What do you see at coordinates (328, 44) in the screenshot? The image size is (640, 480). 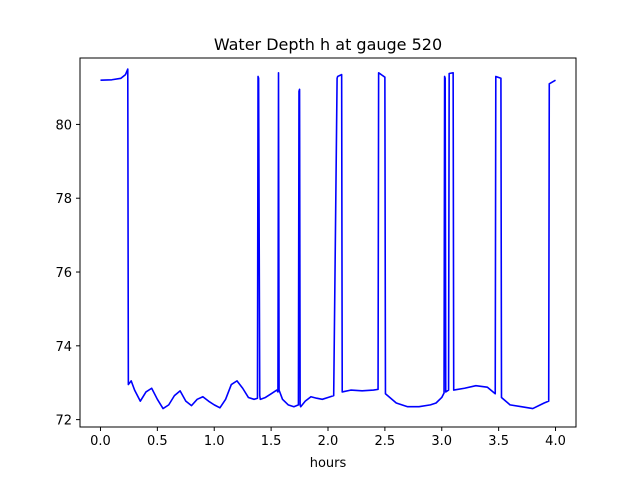 I see `chart-title: Water Depth h at gauge 520` at bounding box center [328, 44].